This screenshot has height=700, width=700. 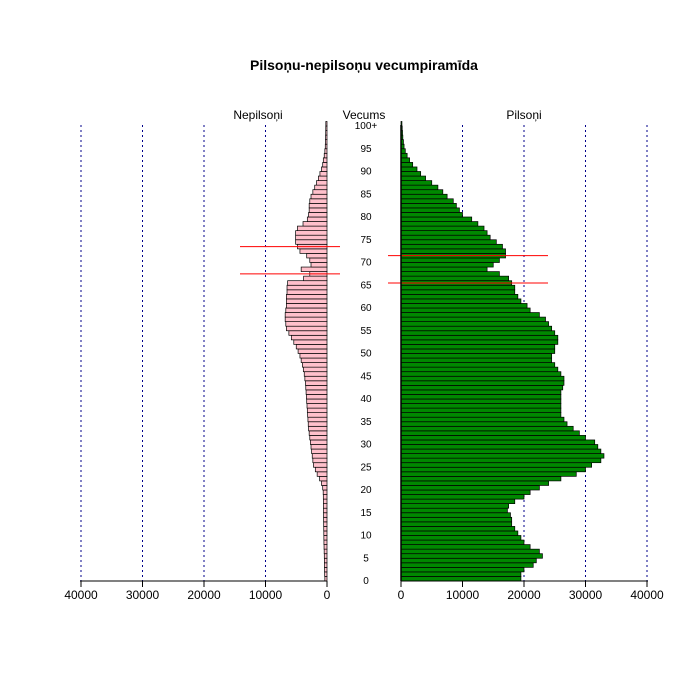 What do you see at coordinates (366, 240) in the screenshot?
I see `age-tick-label: 75` at bounding box center [366, 240].